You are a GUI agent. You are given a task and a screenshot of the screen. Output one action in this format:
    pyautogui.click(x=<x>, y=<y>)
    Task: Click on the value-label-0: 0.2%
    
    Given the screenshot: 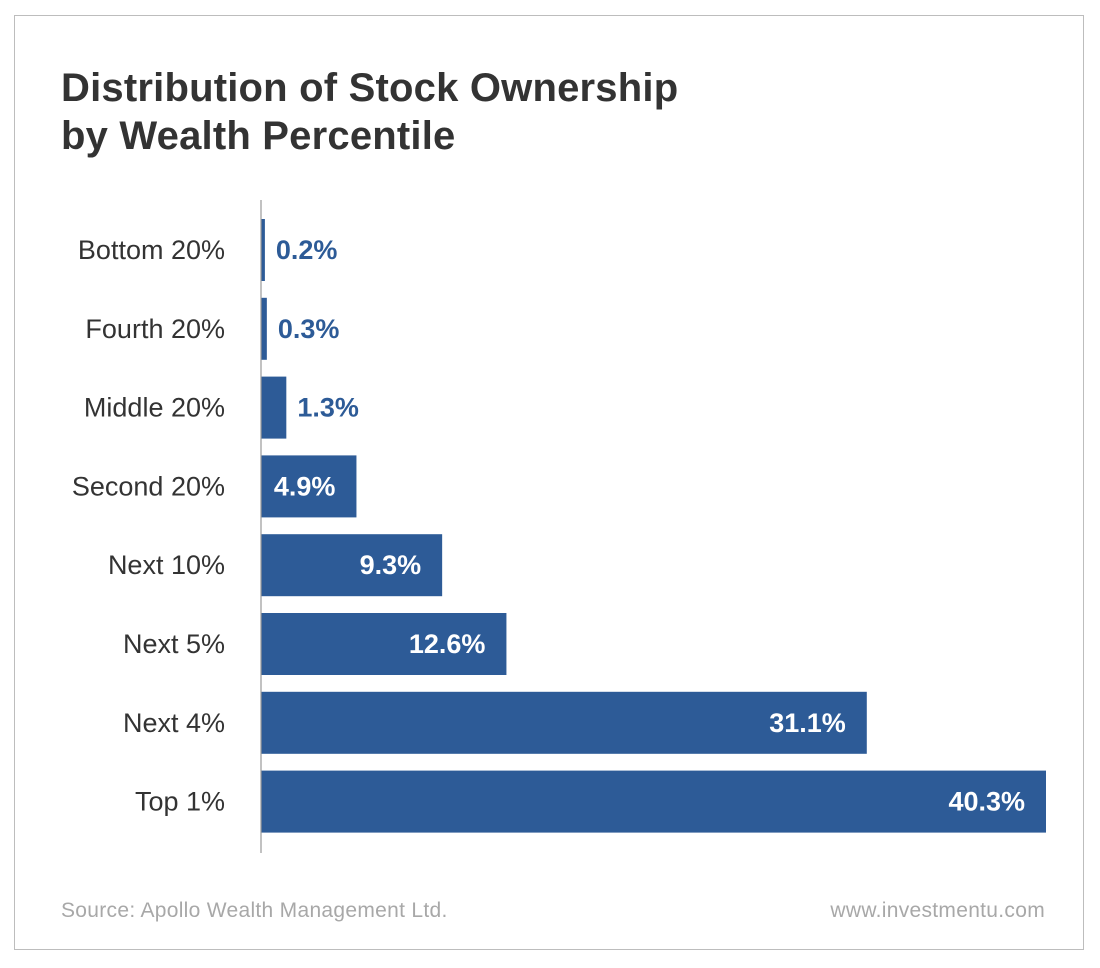 What is the action you would take?
    pyautogui.click(x=307, y=250)
    